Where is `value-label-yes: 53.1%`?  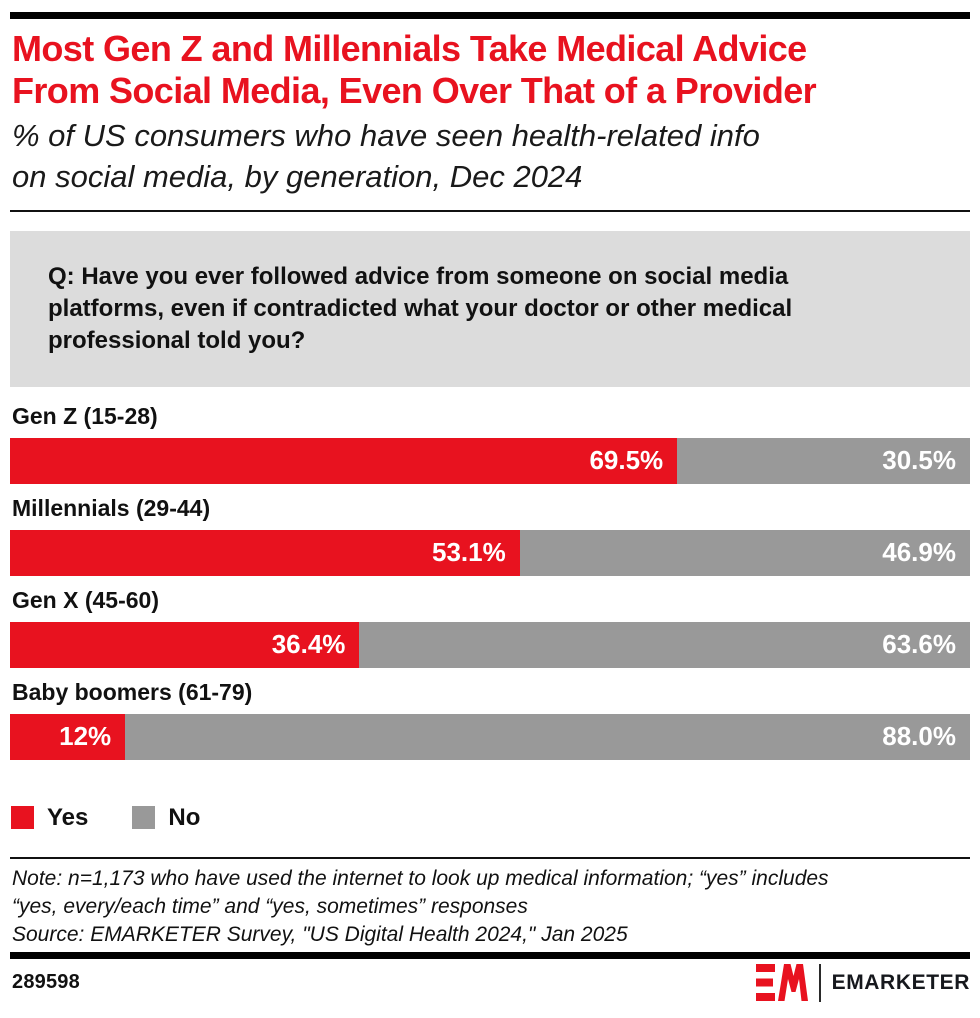 value-label-yes: 53.1% is located at coordinates (469, 552).